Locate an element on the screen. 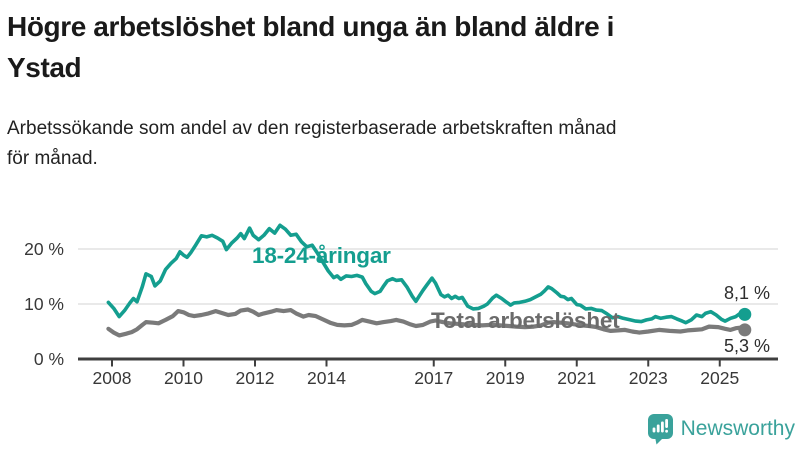  series-line-total is located at coordinates (426, 322).